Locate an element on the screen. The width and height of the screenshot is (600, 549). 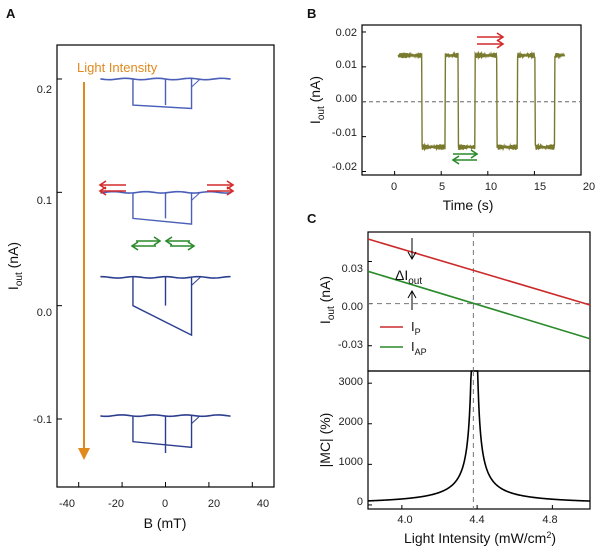
light-arrow-head is located at coordinates (84, 454).